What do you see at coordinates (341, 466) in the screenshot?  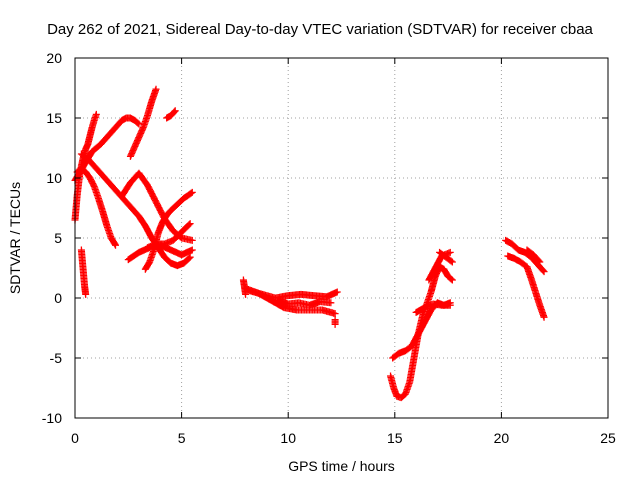 I see `x-axis-label: GPS time / hours` at bounding box center [341, 466].